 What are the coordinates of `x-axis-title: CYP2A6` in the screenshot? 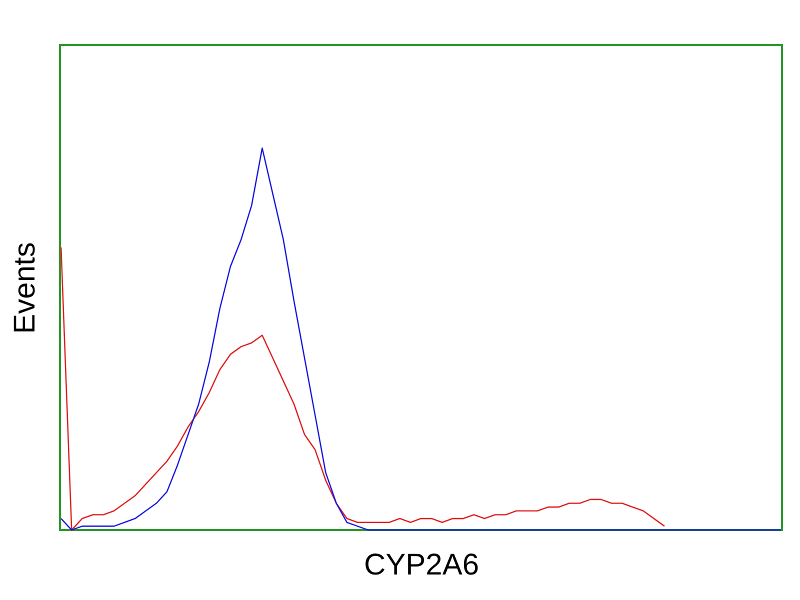 It's located at (422, 565).